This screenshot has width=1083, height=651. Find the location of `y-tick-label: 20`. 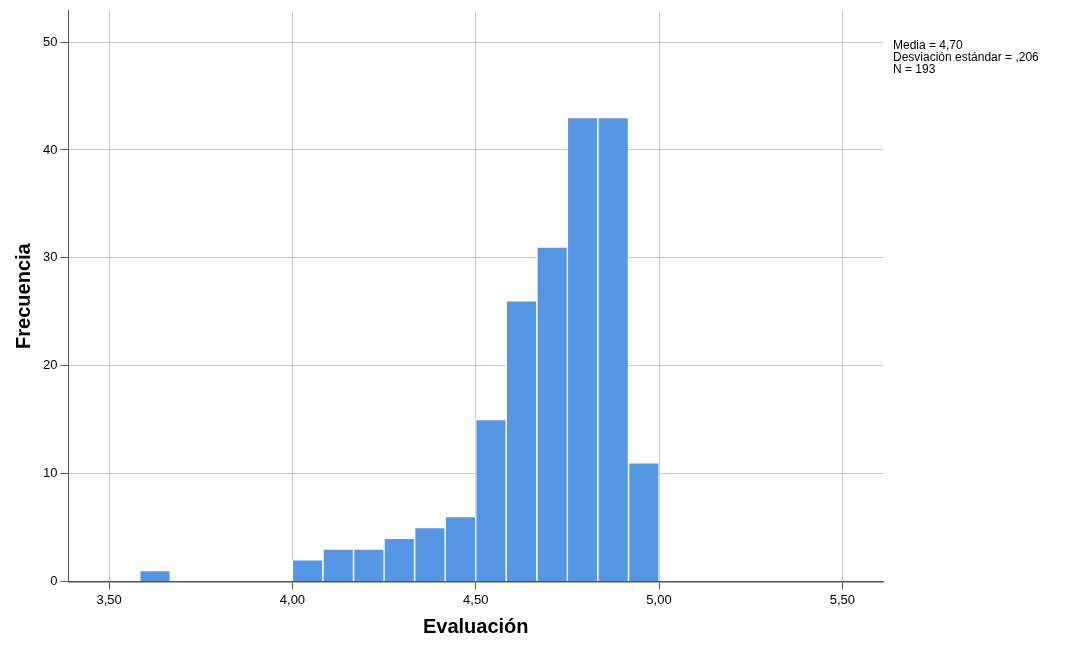

y-tick-label: 20 is located at coordinates (50, 365).